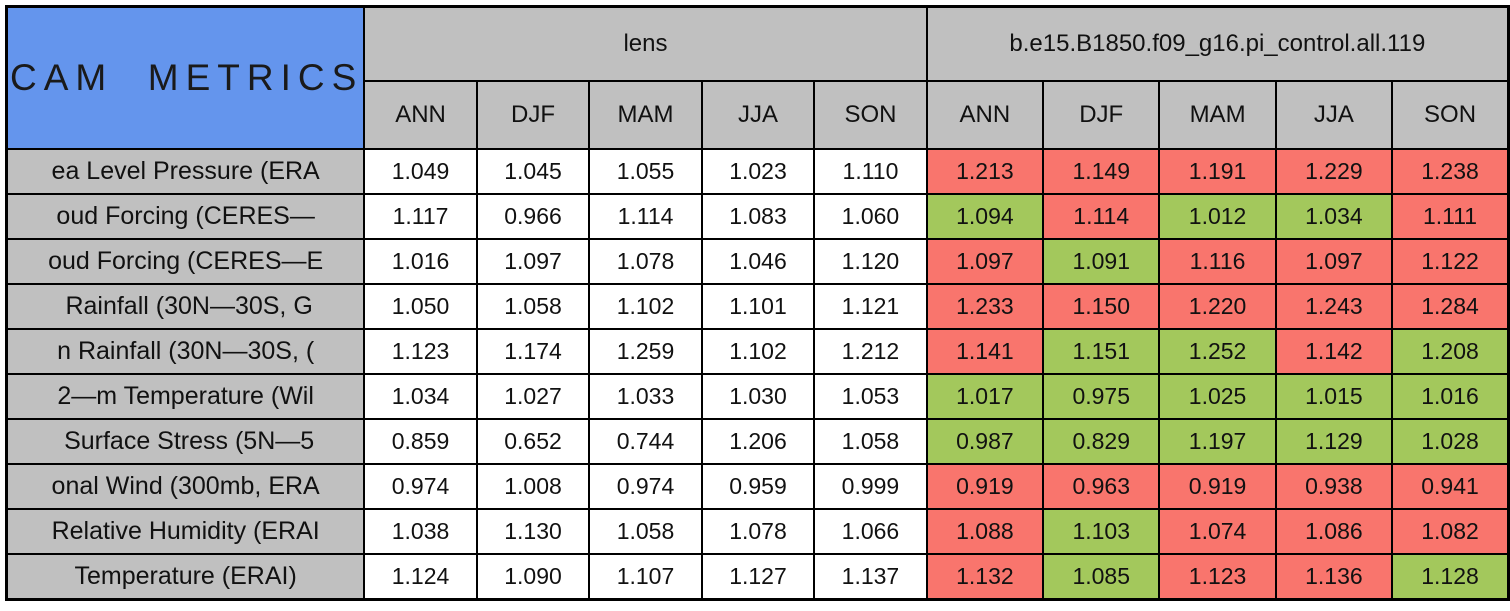  Describe the element at coordinates (1217, 43) in the screenshot. I see `group-header-model-run: b.e15.B1850.f09_g16.pi_control.all.119` at that location.